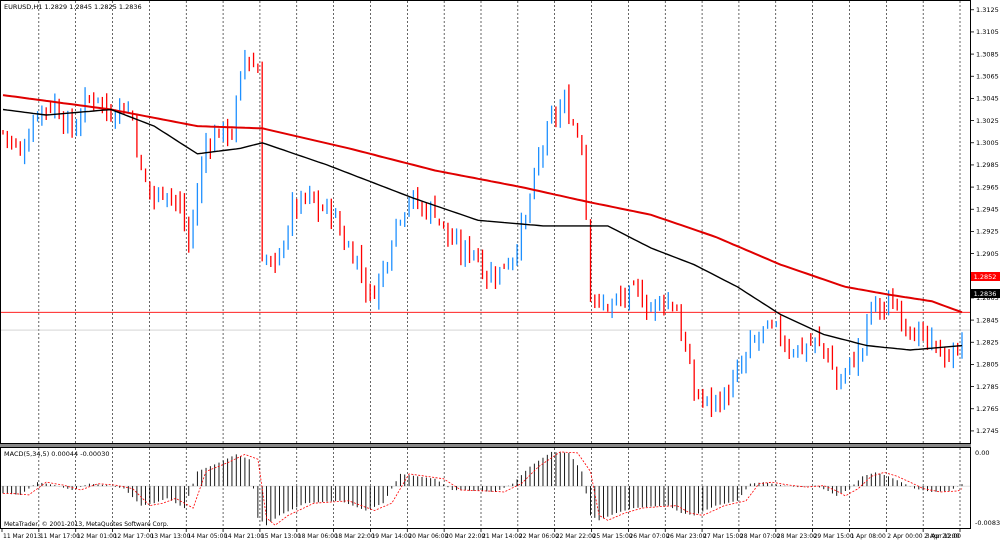 The height and width of the screenshot is (541, 1000). I want to click on hline-price-tag-box, so click(985, 276).